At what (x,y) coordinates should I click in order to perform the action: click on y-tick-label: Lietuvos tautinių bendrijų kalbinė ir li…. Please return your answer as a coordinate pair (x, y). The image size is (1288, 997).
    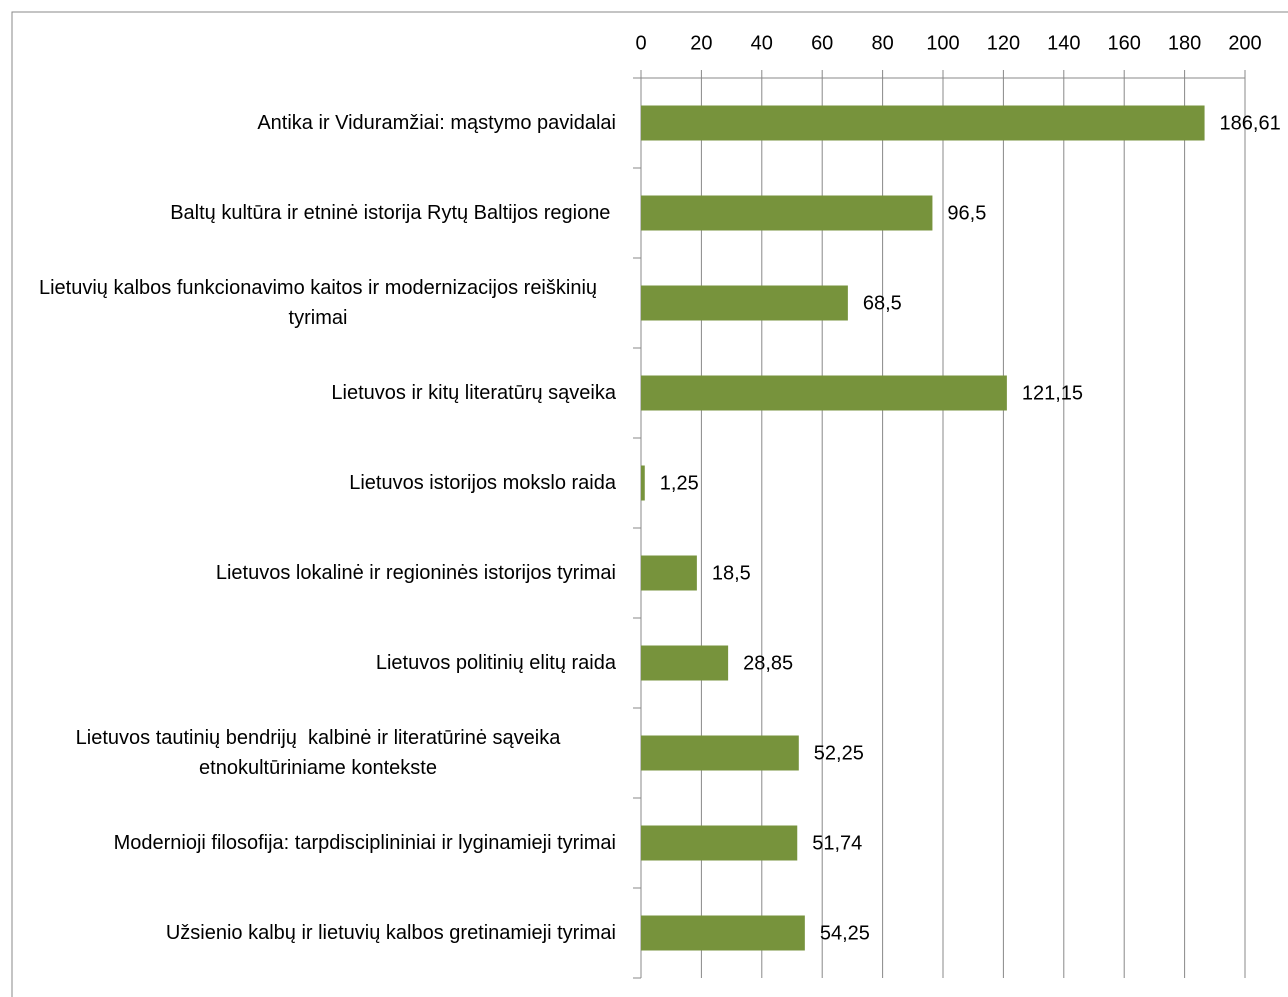
    Looking at the image, I should click on (320, 753).